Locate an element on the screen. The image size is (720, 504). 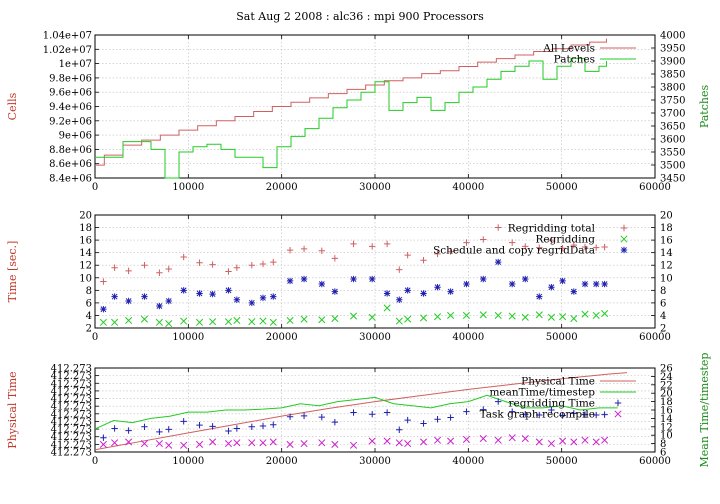
y-tick-label: 8.6e+06 is located at coordinates (70, 164).